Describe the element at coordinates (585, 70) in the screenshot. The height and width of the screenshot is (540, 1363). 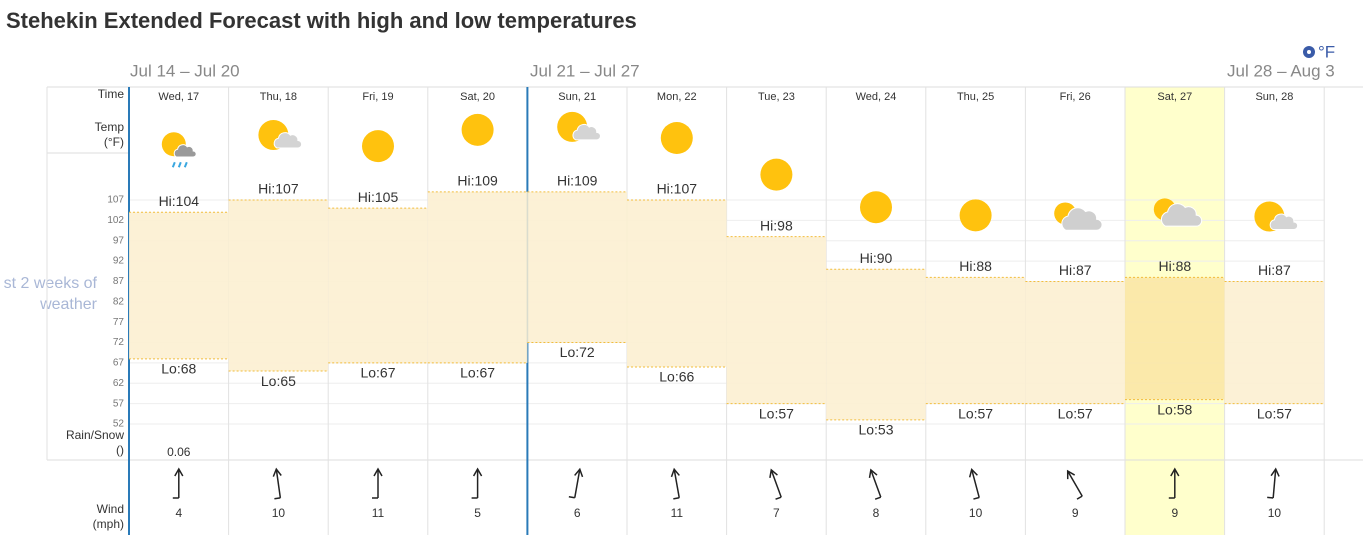
I see `week-range: Jul 21 – Jul 27` at that location.